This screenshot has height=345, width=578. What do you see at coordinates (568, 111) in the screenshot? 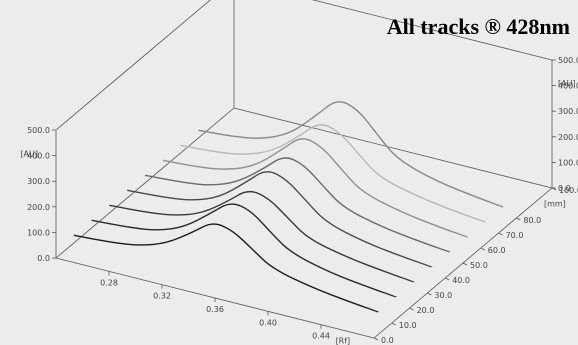
I see `z-right-tick-label: 300.0` at bounding box center [568, 111].